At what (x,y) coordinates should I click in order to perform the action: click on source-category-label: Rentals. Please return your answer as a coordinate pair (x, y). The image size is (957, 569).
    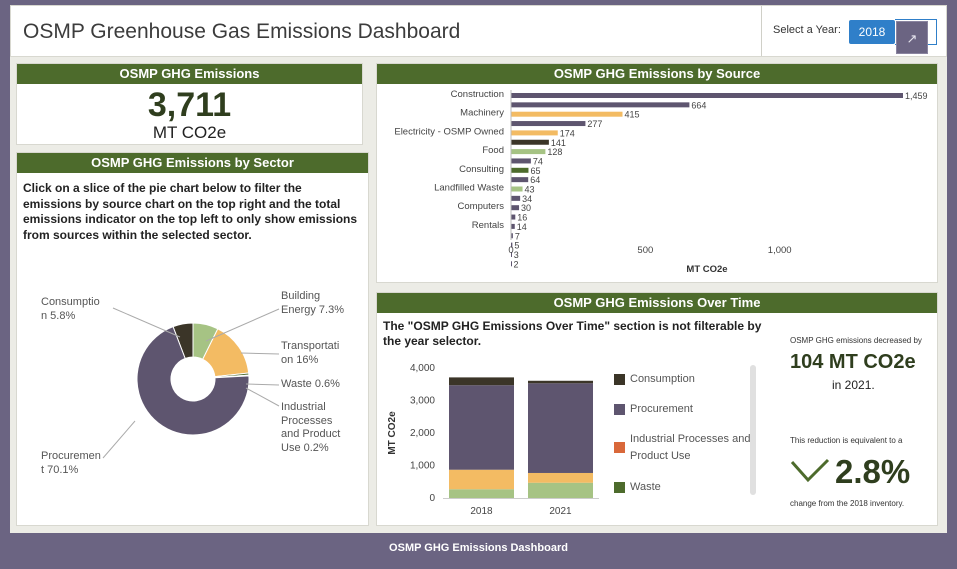
    Looking at the image, I should click on (488, 225).